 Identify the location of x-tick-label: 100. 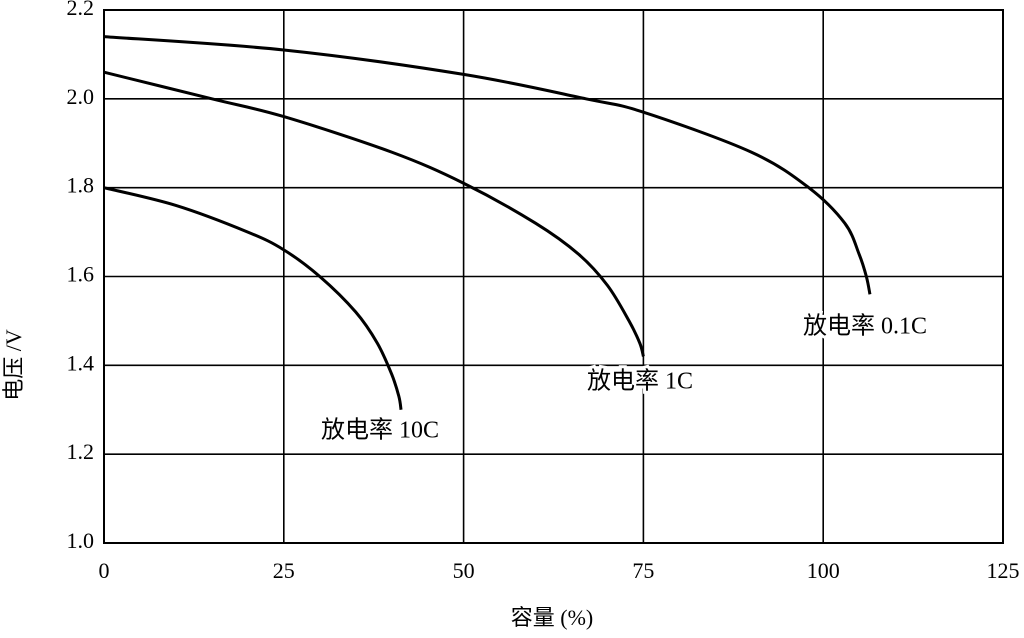
(823, 570).